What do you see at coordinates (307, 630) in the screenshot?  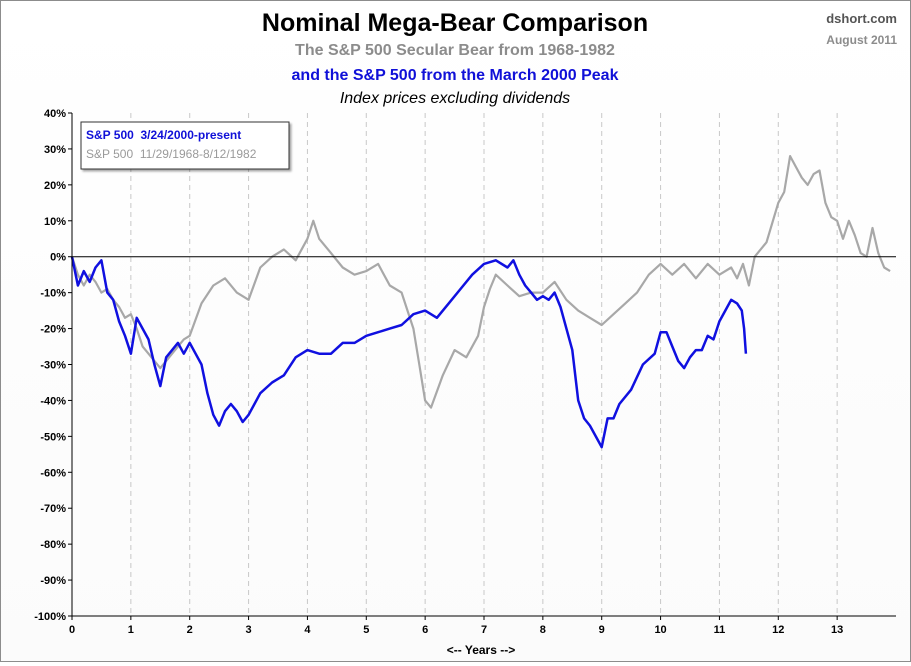 I see `x-tick-label: 4` at bounding box center [307, 630].